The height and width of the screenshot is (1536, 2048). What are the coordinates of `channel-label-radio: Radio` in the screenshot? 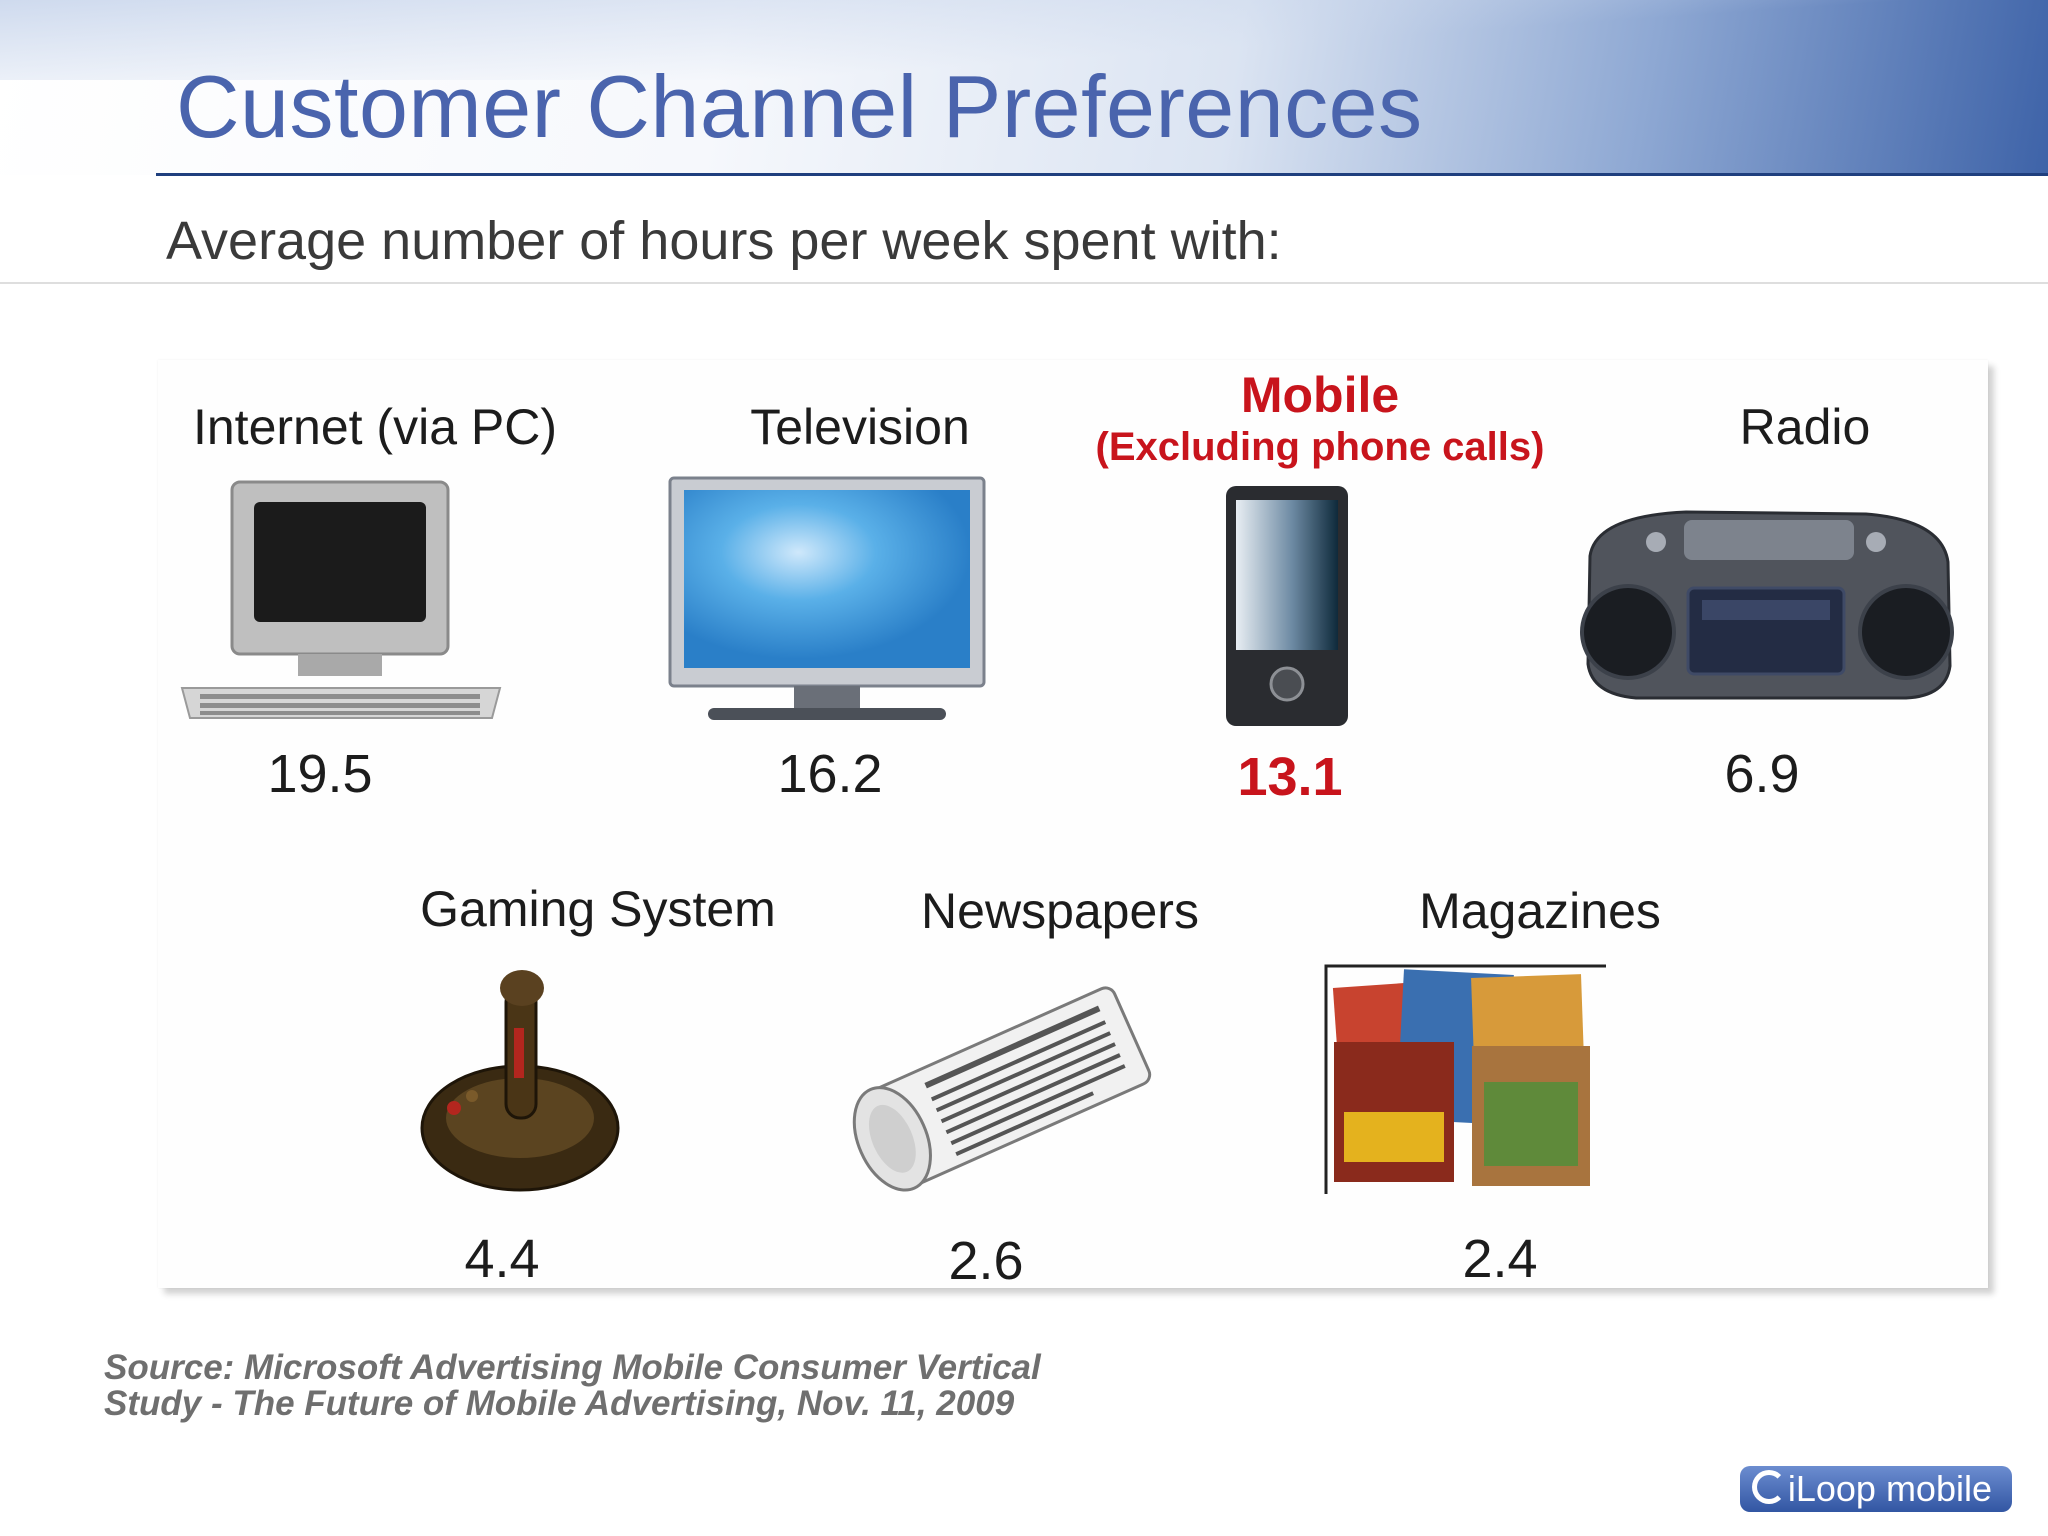 It's located at (1805, 427).